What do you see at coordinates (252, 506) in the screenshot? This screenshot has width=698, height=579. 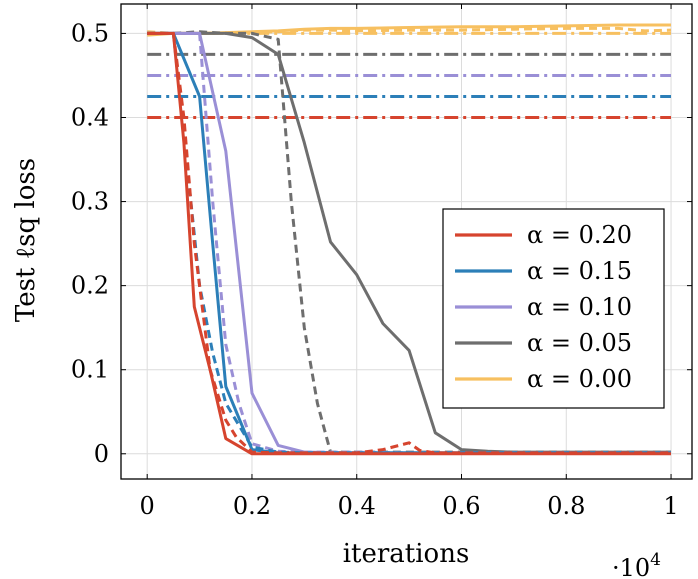 I see `x-tick-label: 0.2` at bounding box center [252, 506].